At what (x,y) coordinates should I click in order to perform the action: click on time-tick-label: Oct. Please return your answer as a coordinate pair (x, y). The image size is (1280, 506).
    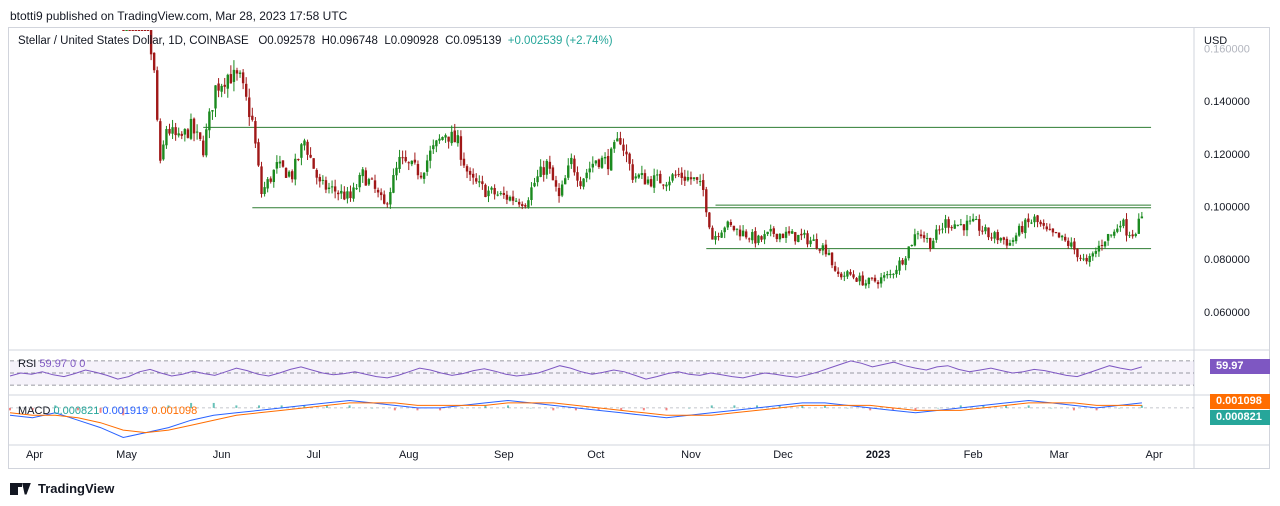
    Looking at the image, I should click on (595, 455).